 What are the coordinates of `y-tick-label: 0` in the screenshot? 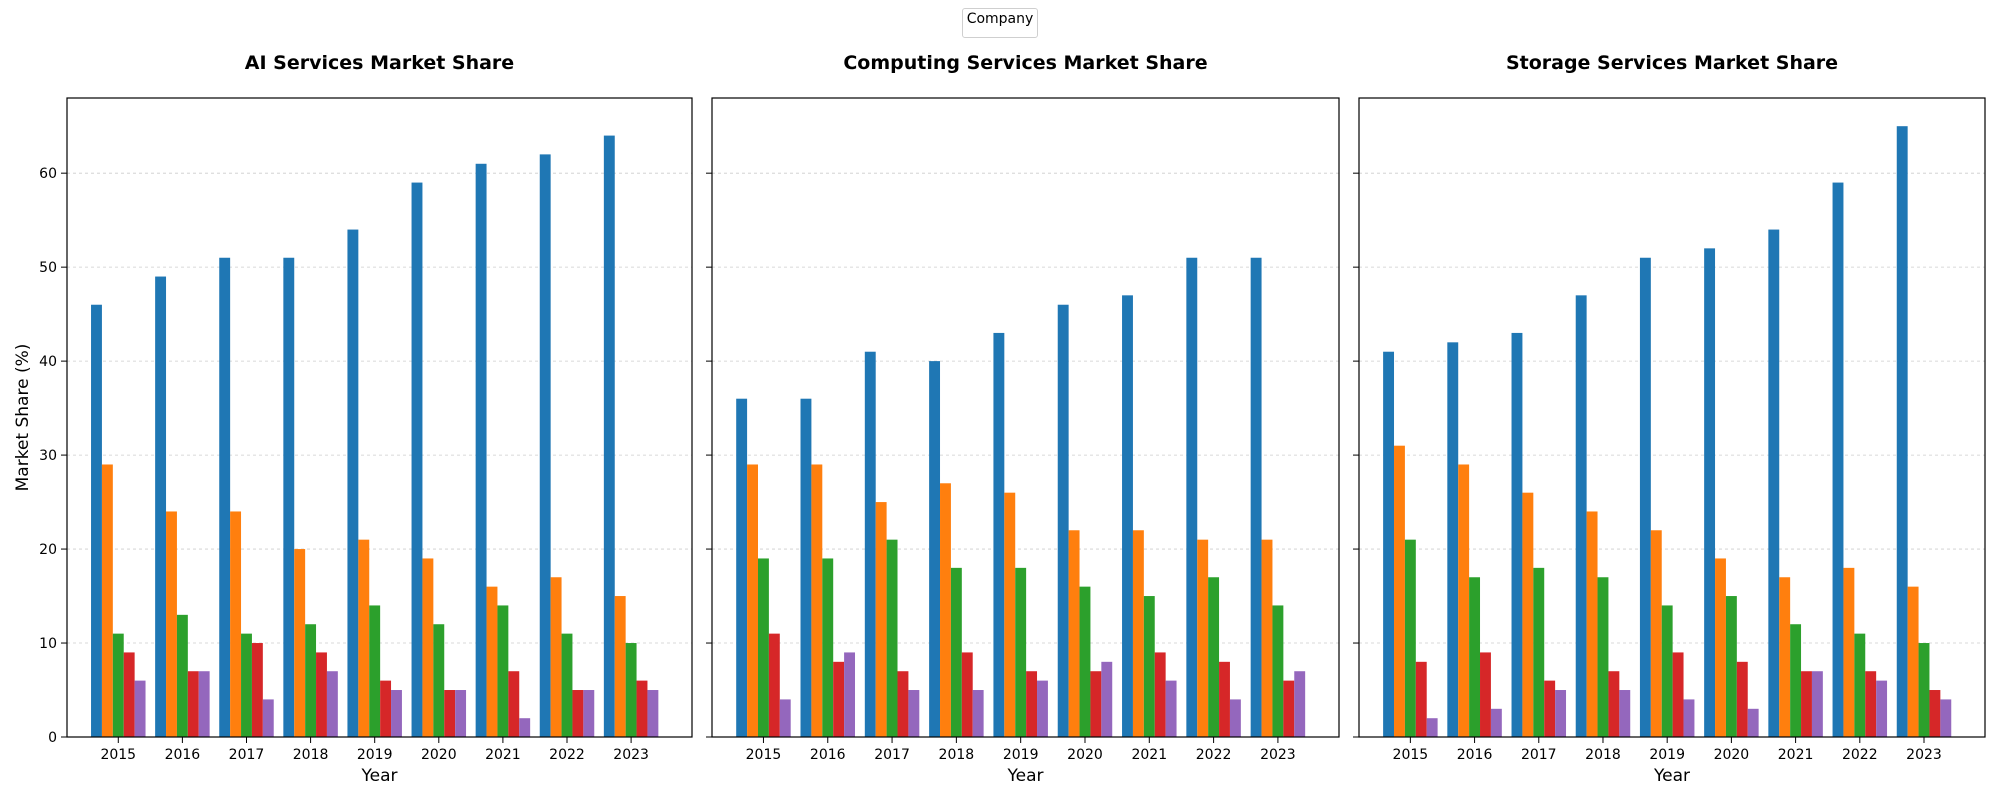 It's located at (52, 738).